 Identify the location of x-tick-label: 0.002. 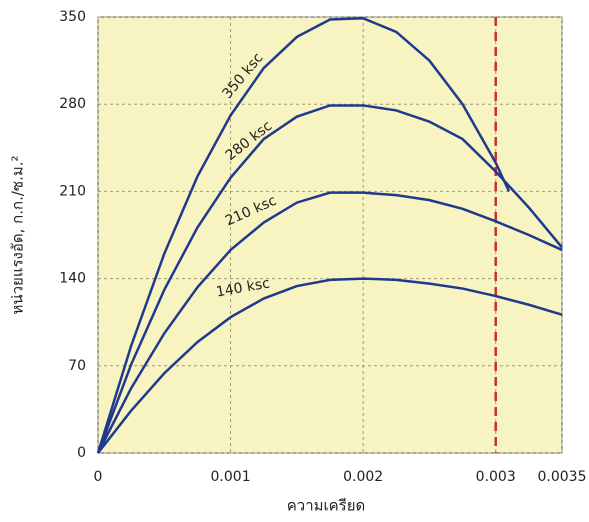
(363, 477).